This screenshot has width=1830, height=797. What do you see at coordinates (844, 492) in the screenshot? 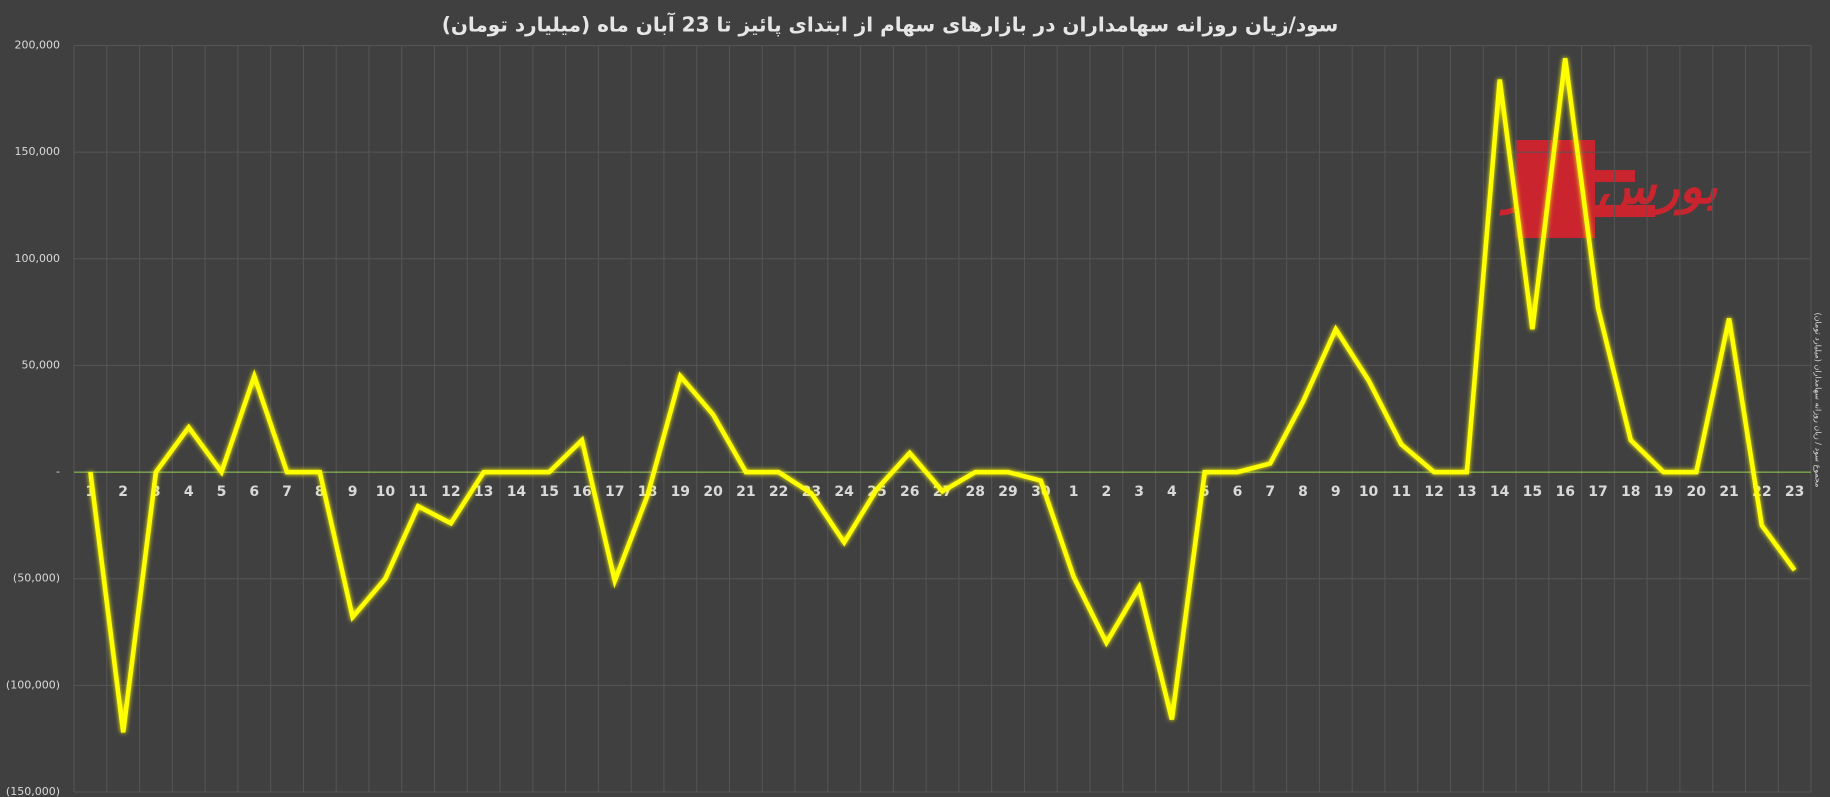
I see `x-tick-label: 24` at bounding box center [844, 492].